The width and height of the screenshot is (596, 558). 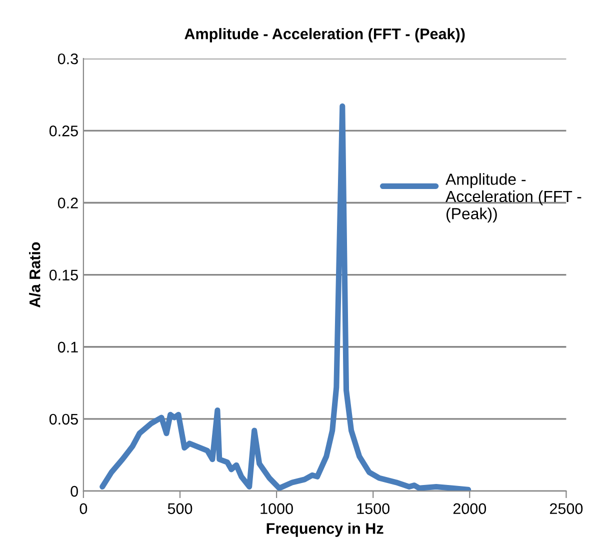 I want to click on y-tick-label: 0.3, so click(x=68, y=58).